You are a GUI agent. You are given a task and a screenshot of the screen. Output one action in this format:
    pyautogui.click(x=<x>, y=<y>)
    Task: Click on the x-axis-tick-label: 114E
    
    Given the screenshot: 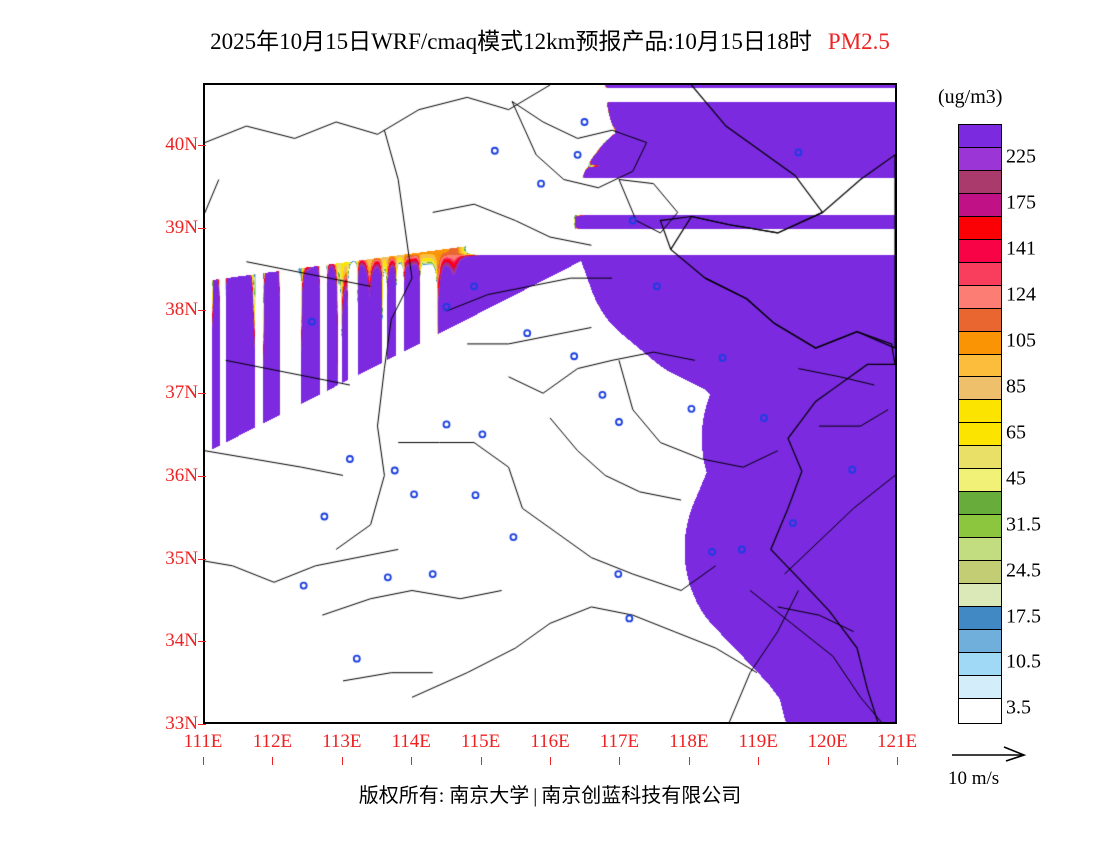 What is the action you would take?
    pyautogui.click(x=411, y=741)
    